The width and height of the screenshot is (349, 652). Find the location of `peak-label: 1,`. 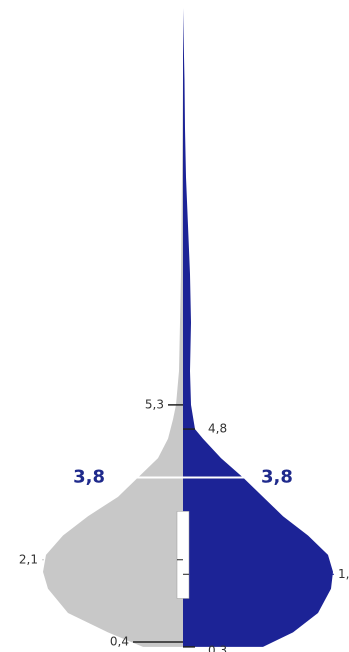

peak-label: 1, is located at coordinates (343, 574).